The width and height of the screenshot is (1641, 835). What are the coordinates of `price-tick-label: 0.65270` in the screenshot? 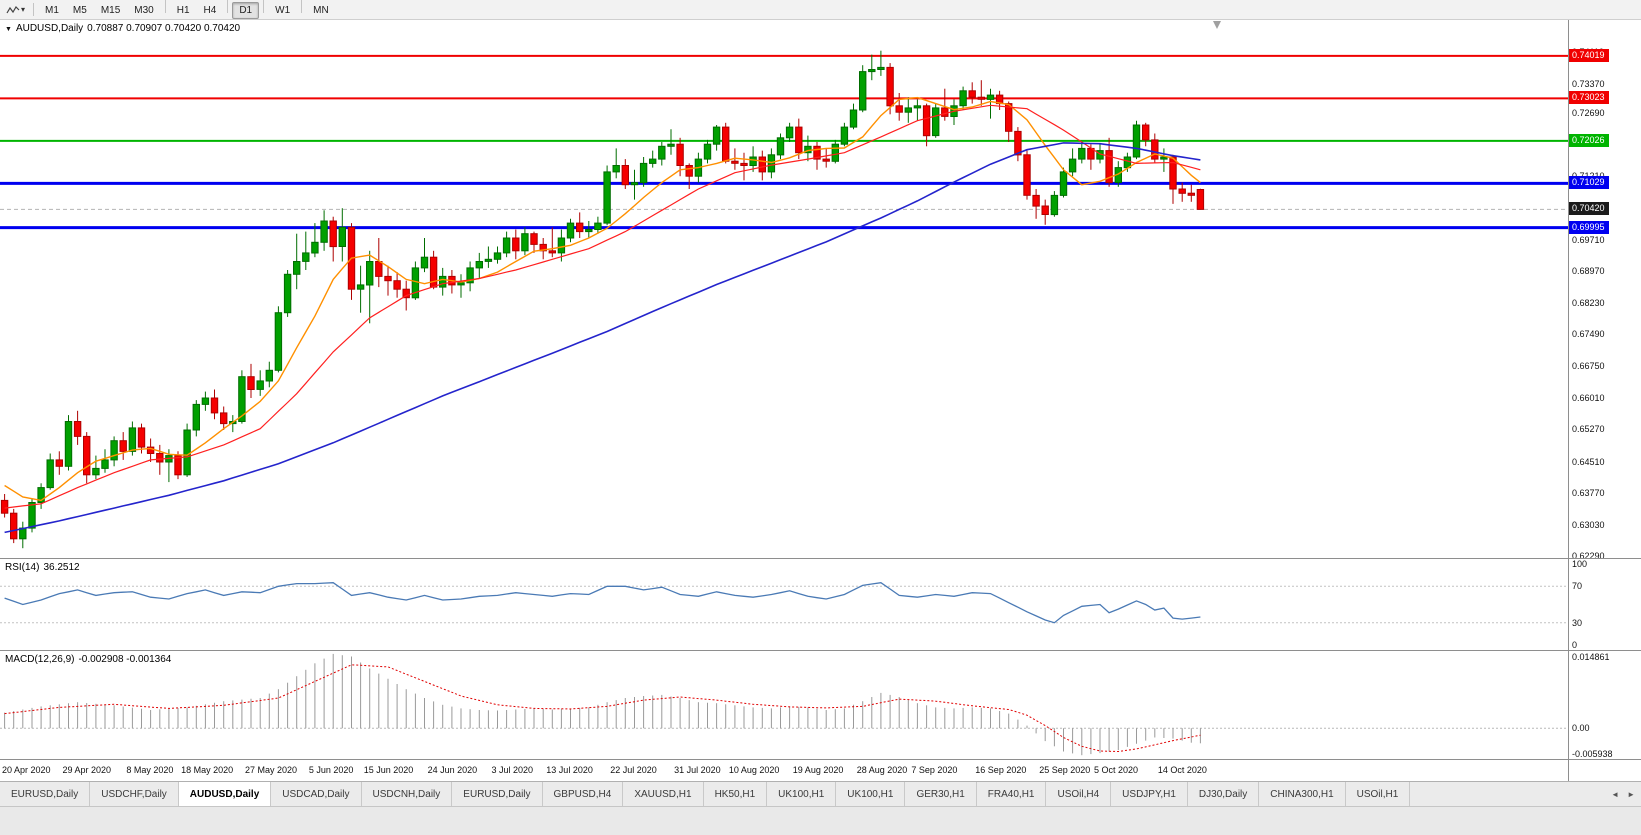 It's located at (1588, 429).